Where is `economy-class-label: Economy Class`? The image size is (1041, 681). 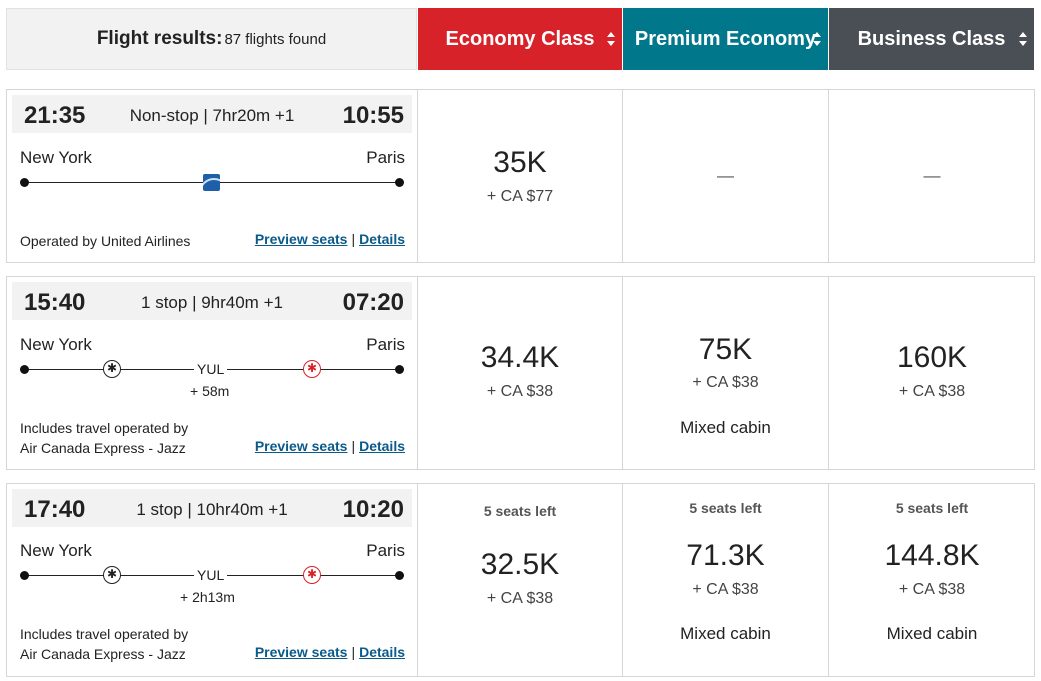 economy-class-label: Economy Class is located at coordinates (520, 38).